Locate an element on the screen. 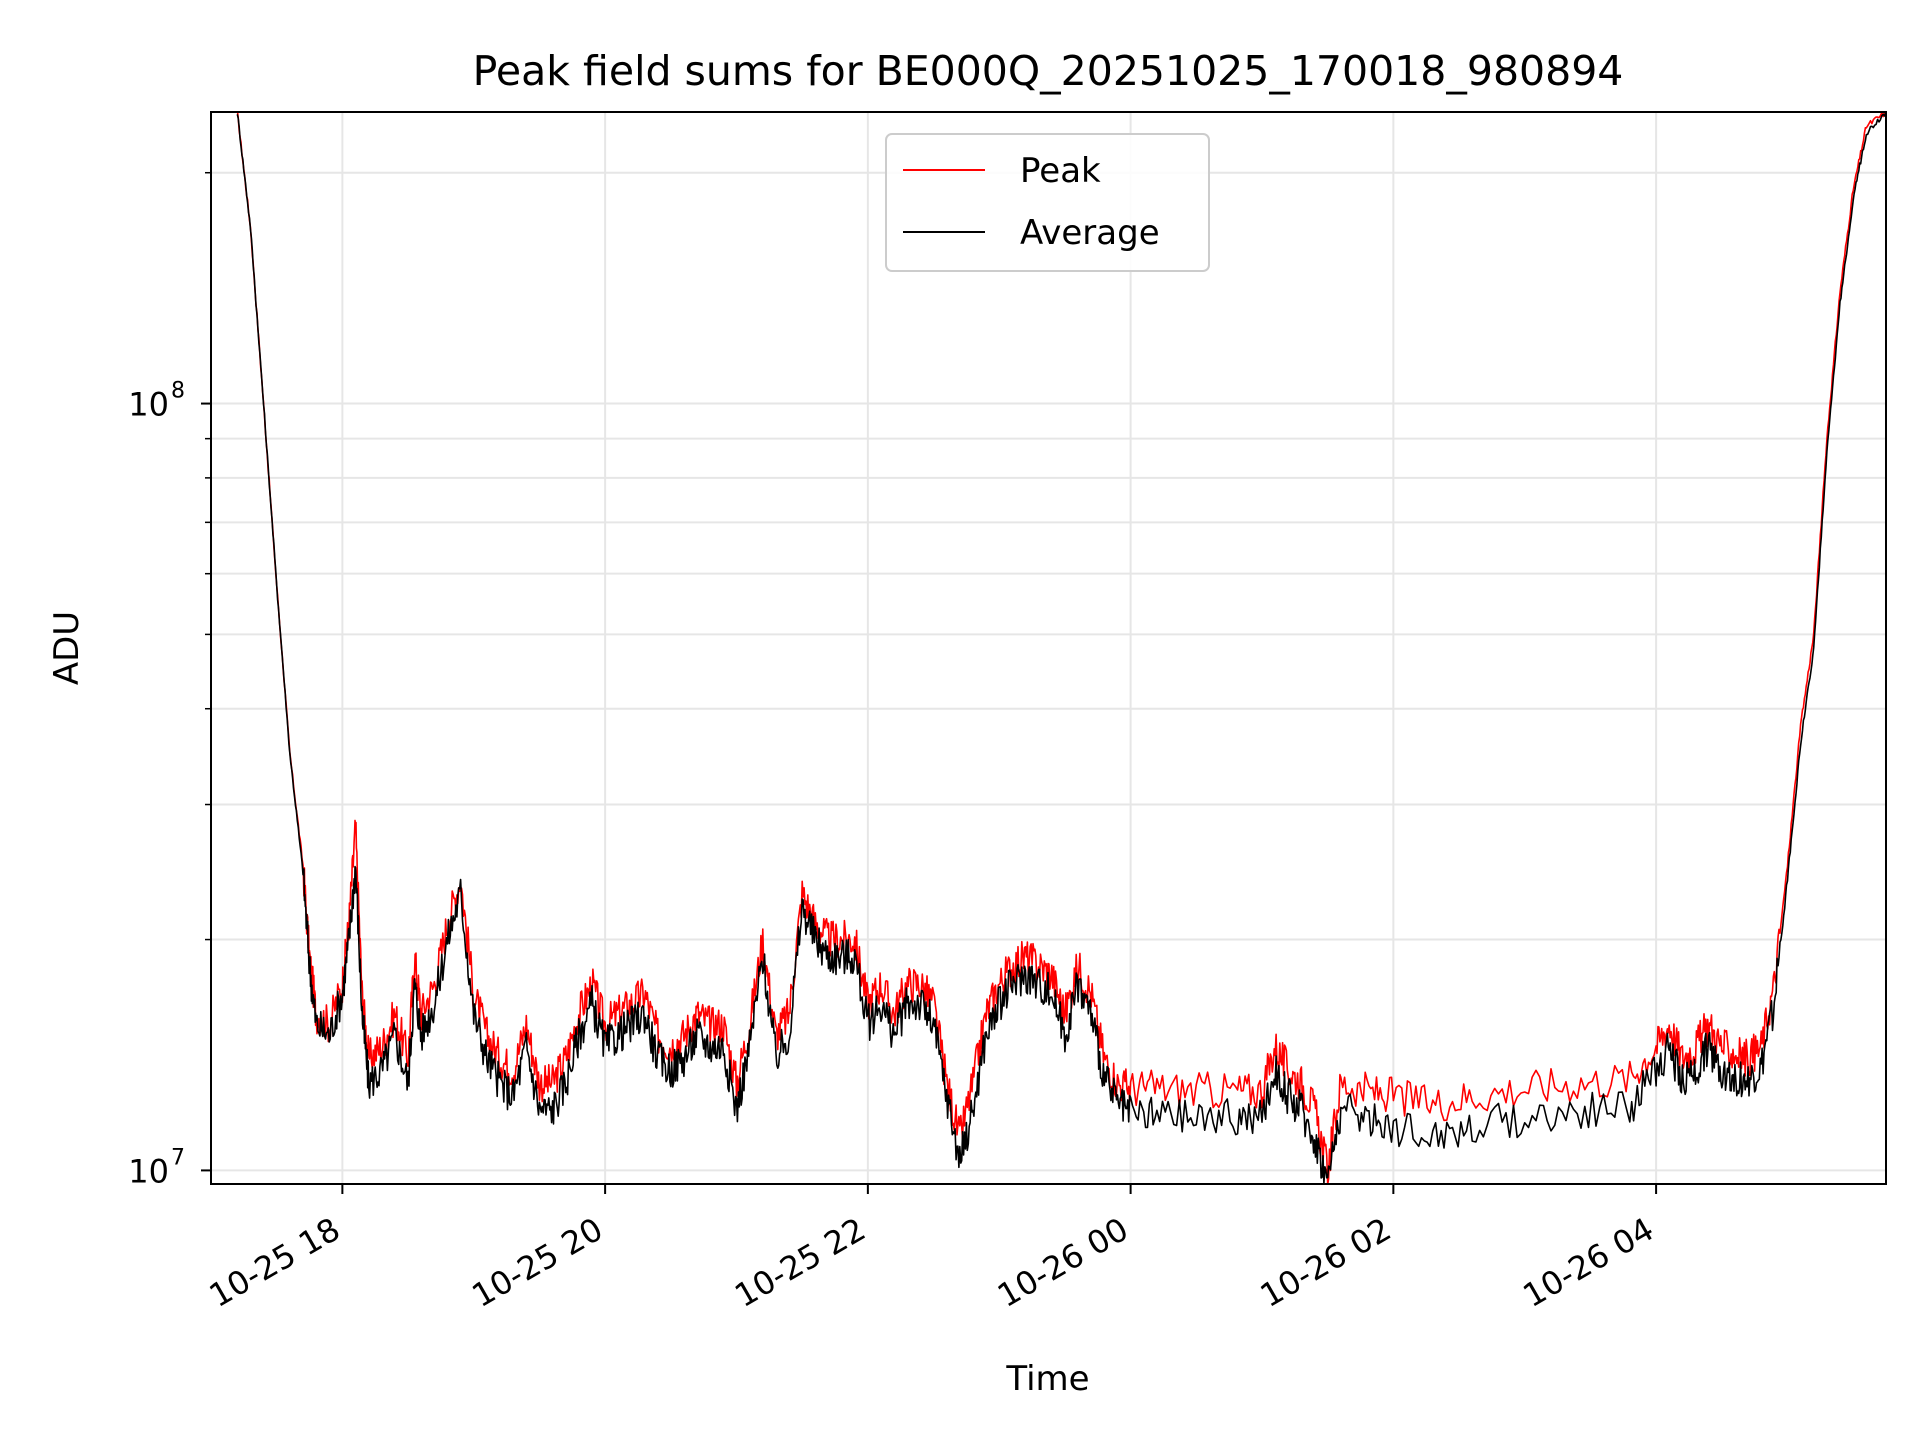  legend-box is located at coordinates (1047, 202).